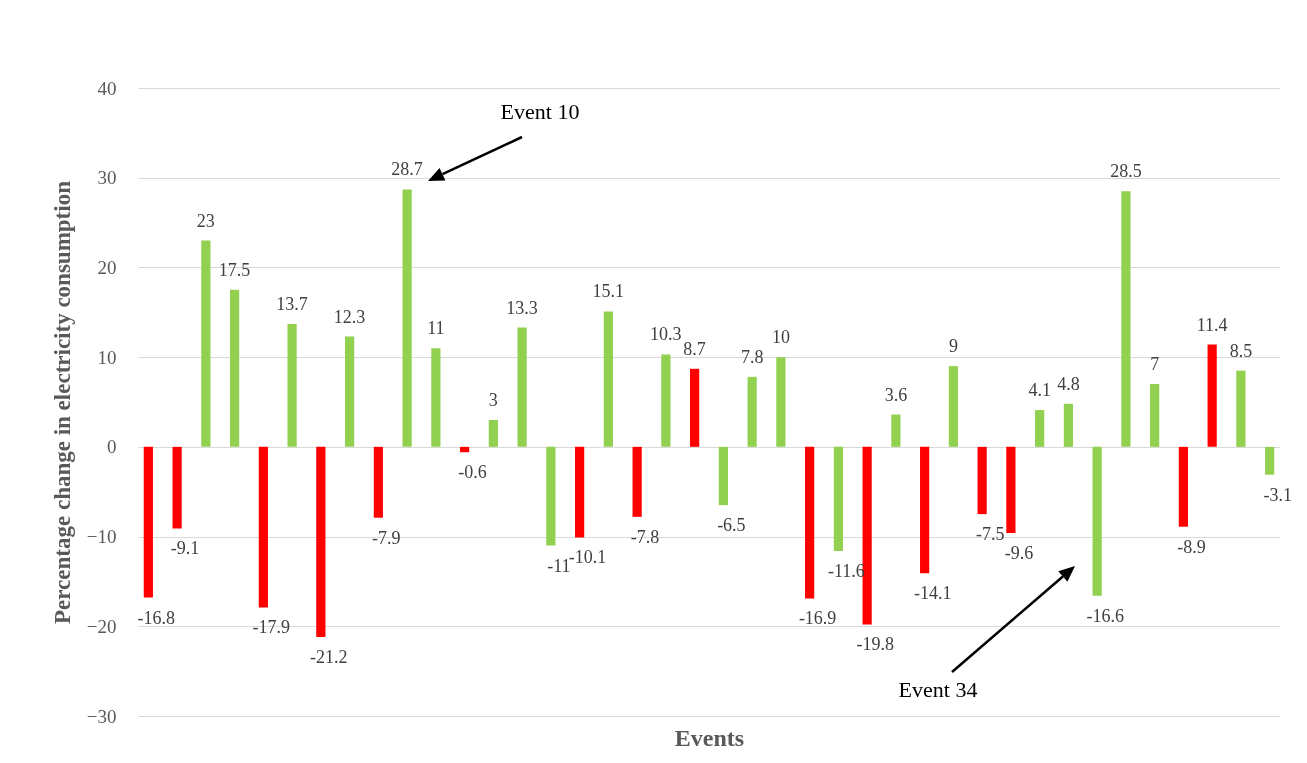  Describe the element at coordinates (107, 267) in the screenshot. I see `y-tick-label: 20` at that location.